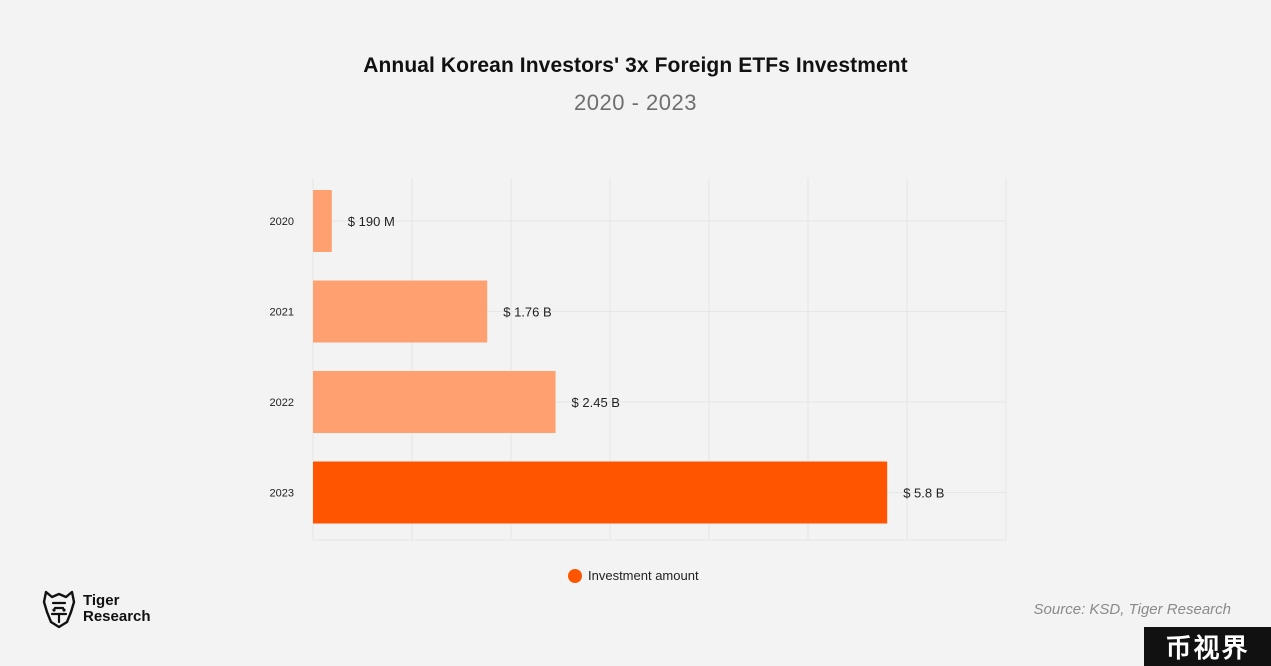 Image resolution: width=1271 pixels, height=666 pixels. Describe the element at coordinates (371, 221) in the screenshot. I see `data-label-2020: $ 190 M` at that location.